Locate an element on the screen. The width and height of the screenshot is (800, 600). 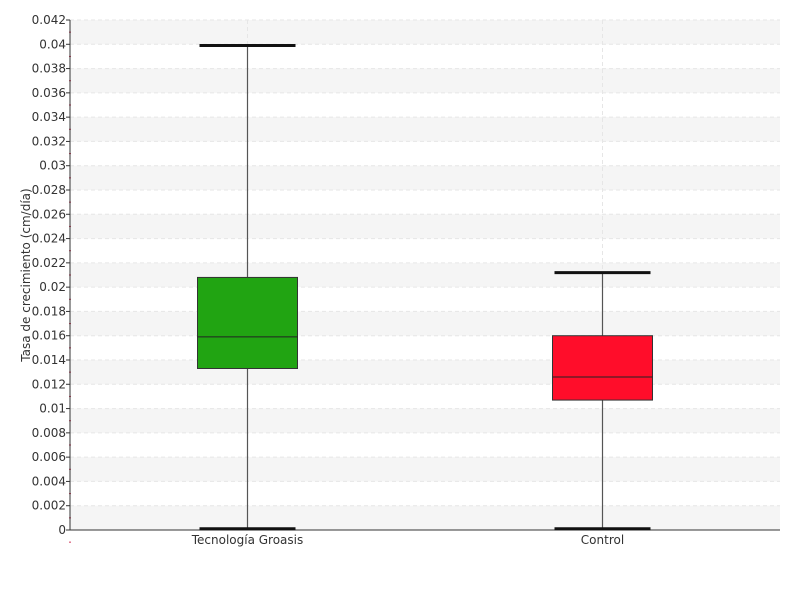
x-tick-label: Tecnología Groasis is located at coordinates (247, 540).